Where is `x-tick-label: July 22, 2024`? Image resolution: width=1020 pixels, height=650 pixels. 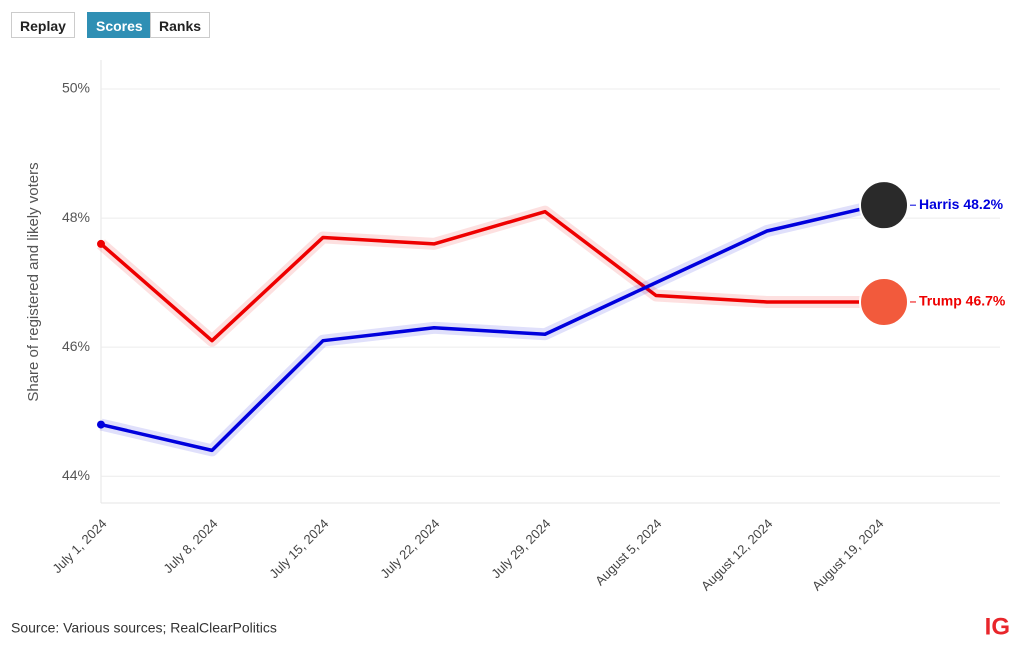
x-tick-label: July 22, 2024 is located at coordinates (409, 548).